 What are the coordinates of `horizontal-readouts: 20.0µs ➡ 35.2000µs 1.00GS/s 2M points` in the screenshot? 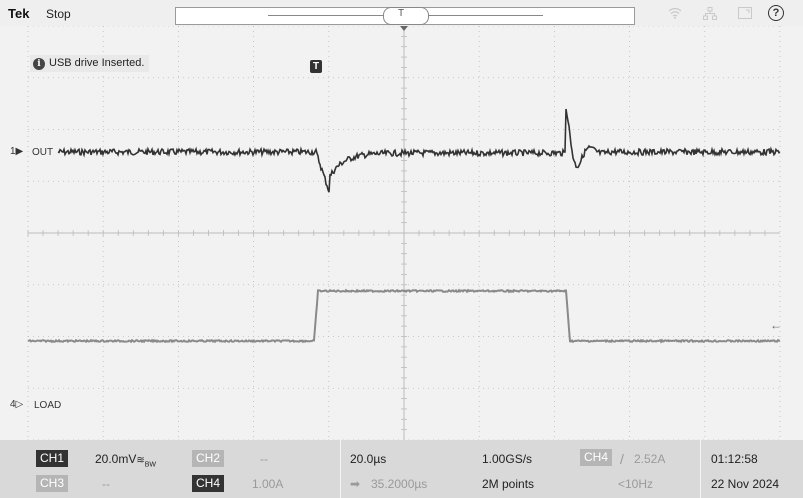 It's located at (456, 469).